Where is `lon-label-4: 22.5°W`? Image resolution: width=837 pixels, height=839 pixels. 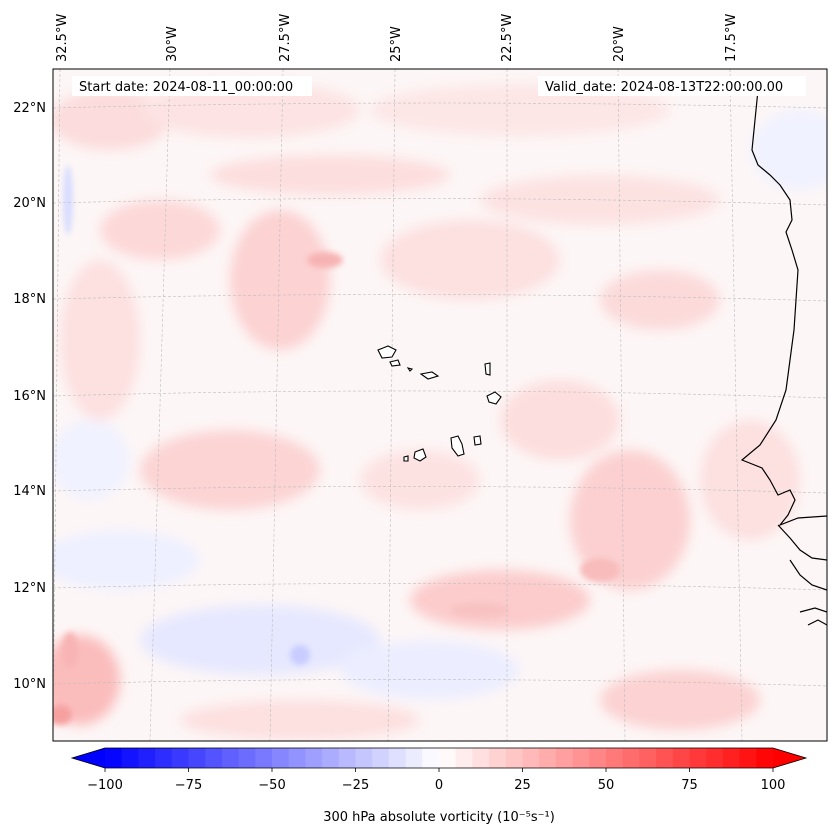 lon-label-4: 22.5°W is located at coordinates (507, 38).